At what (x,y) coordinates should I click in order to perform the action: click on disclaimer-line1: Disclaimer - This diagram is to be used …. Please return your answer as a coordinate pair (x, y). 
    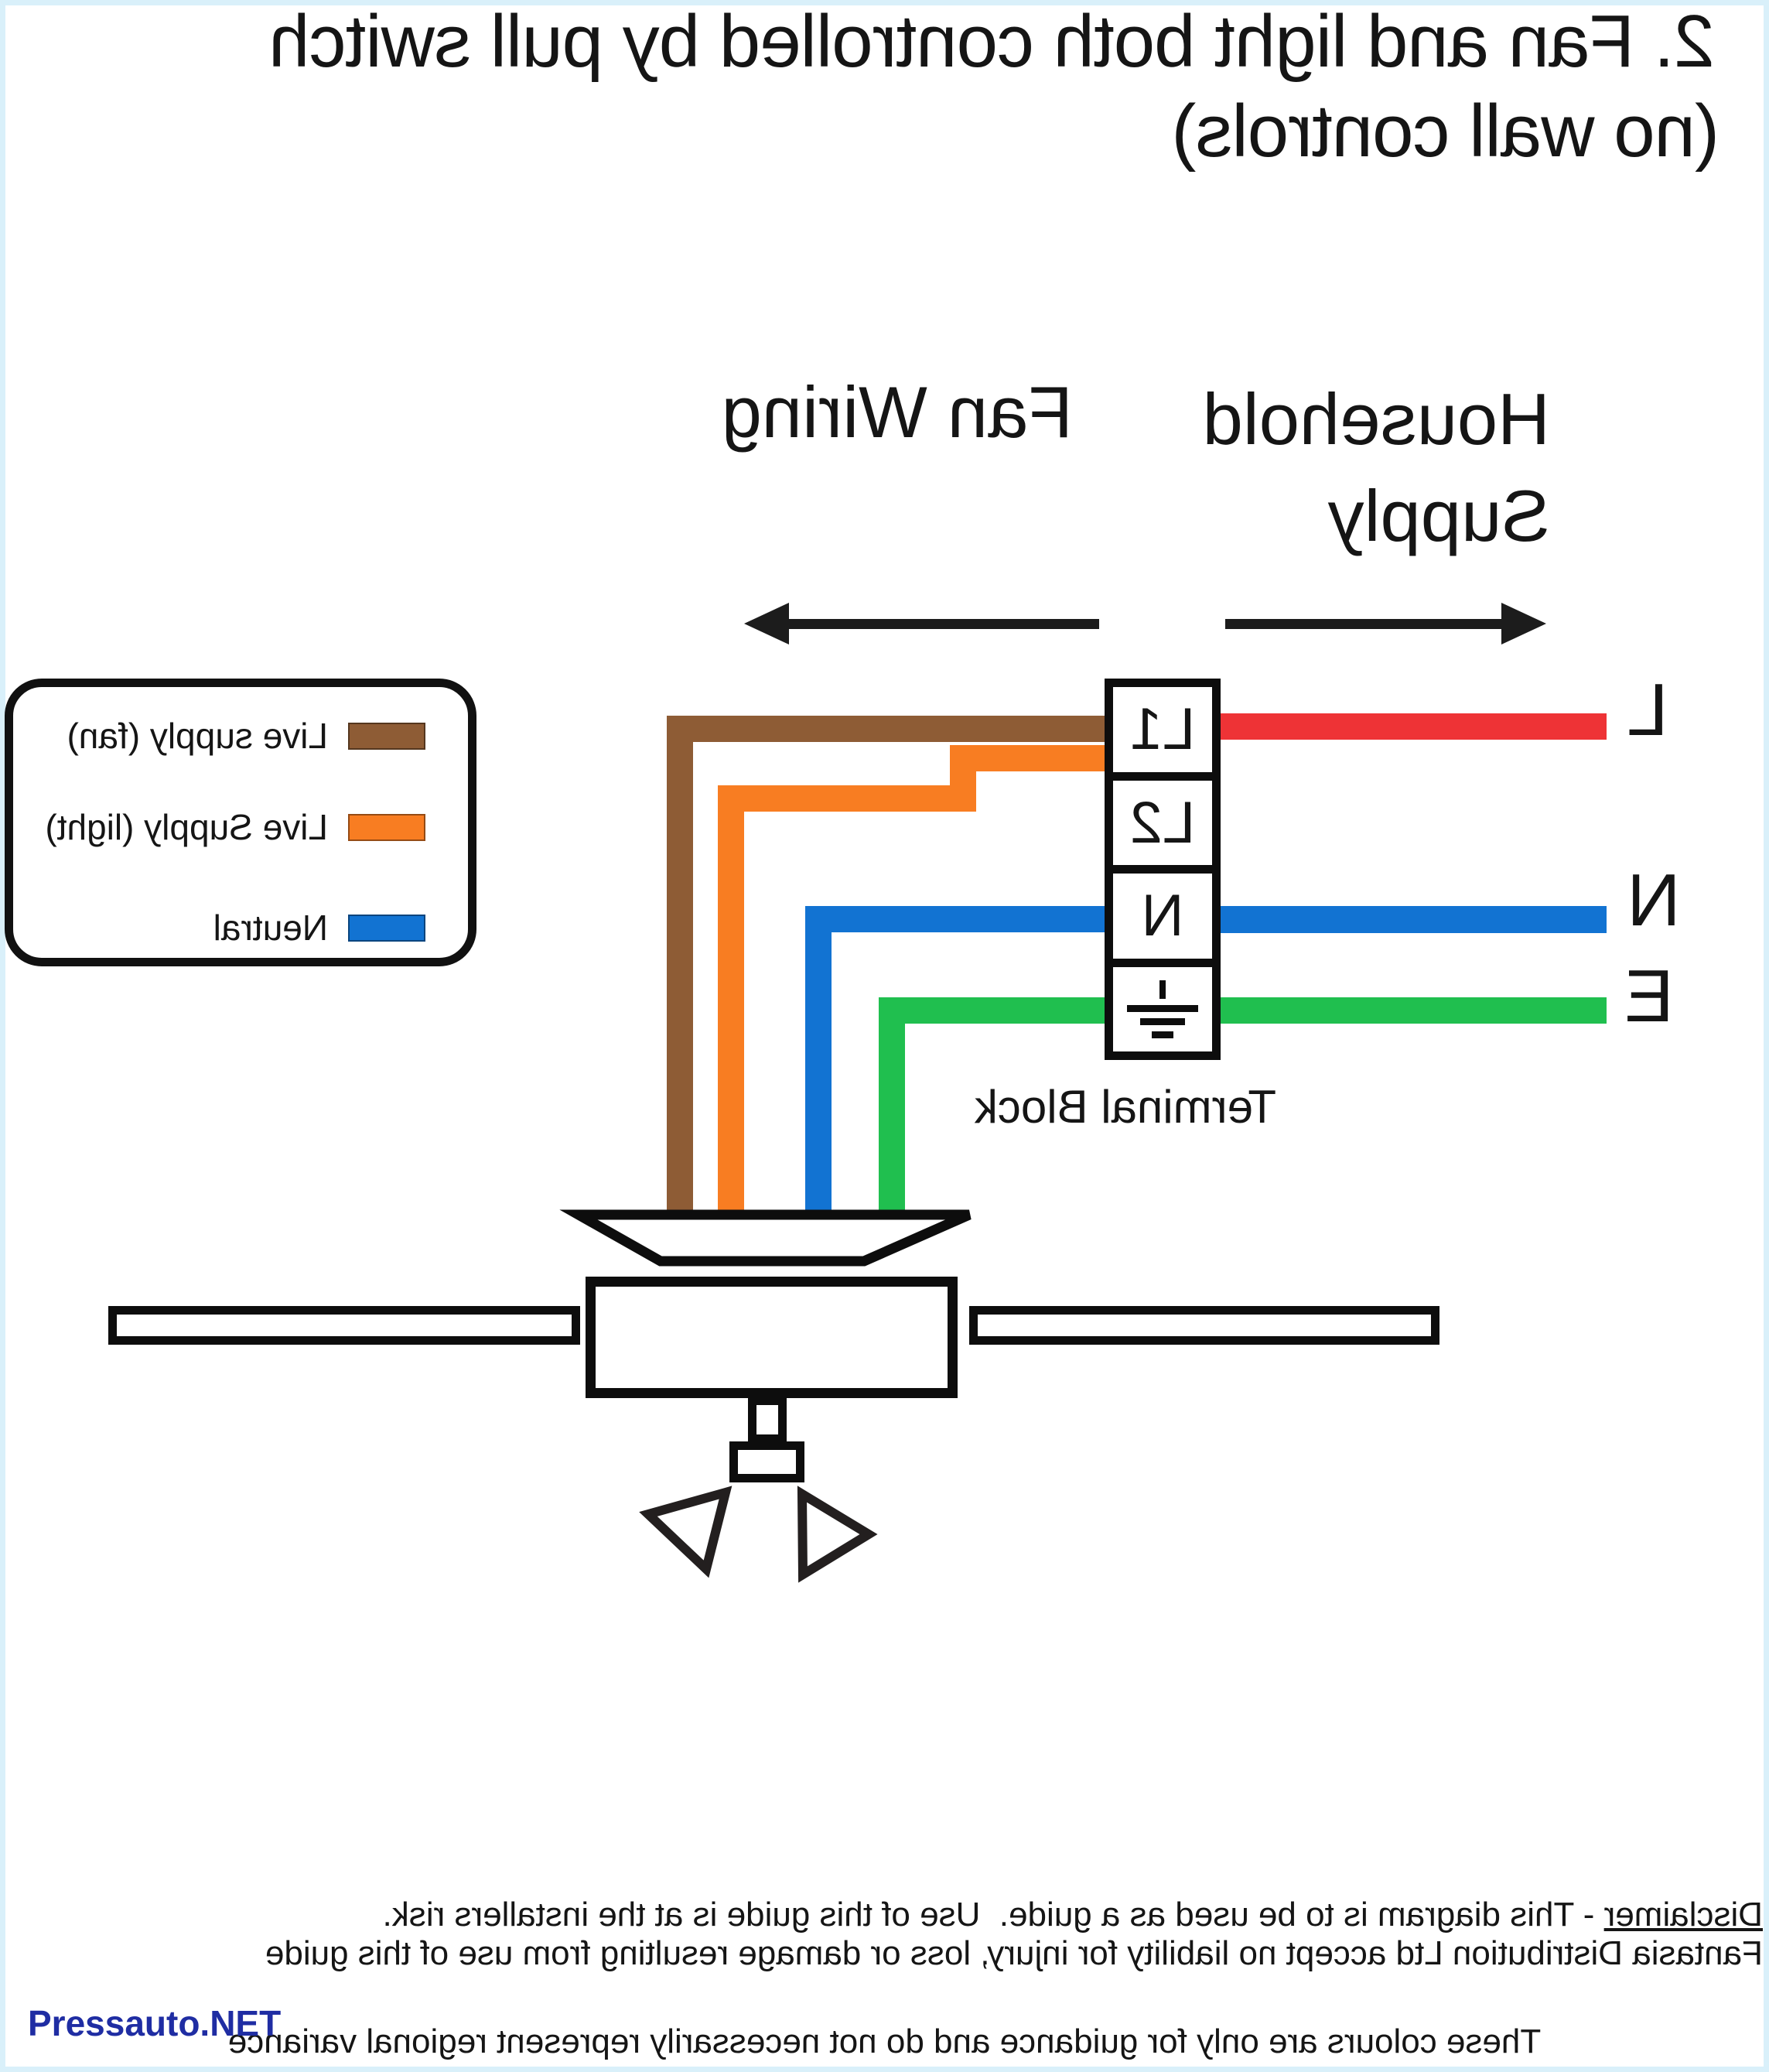
    Looking at the image, I should click on (1073, 1915).